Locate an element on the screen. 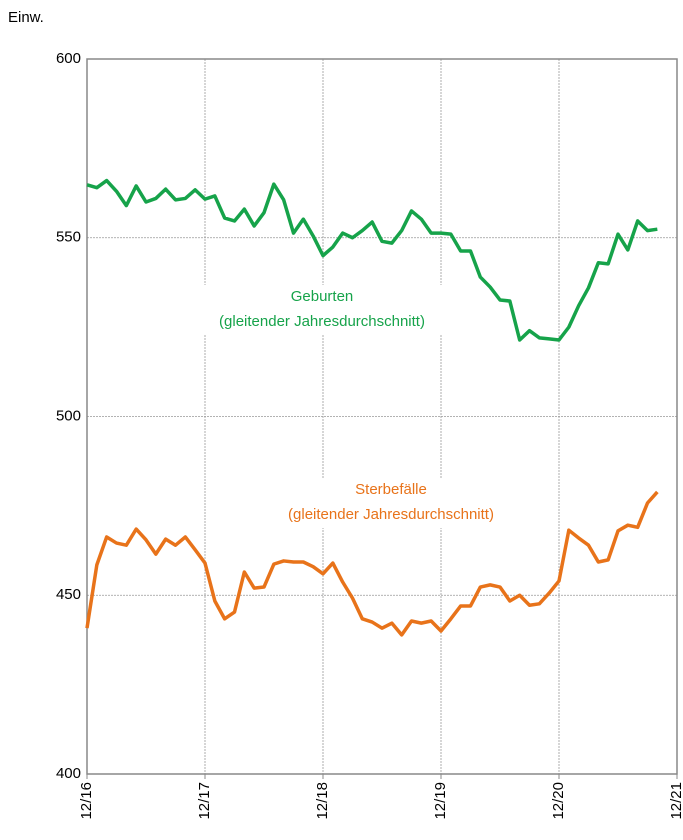  y-tick-label: 550 is located at coordinates (68, 237).